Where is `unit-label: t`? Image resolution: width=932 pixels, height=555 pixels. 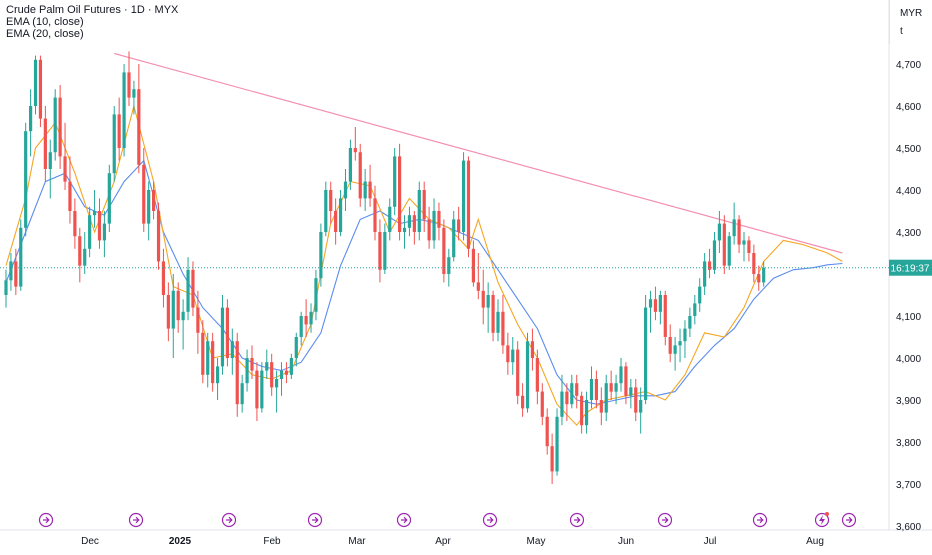 unit-label: t is located at coordinates (901, 31).